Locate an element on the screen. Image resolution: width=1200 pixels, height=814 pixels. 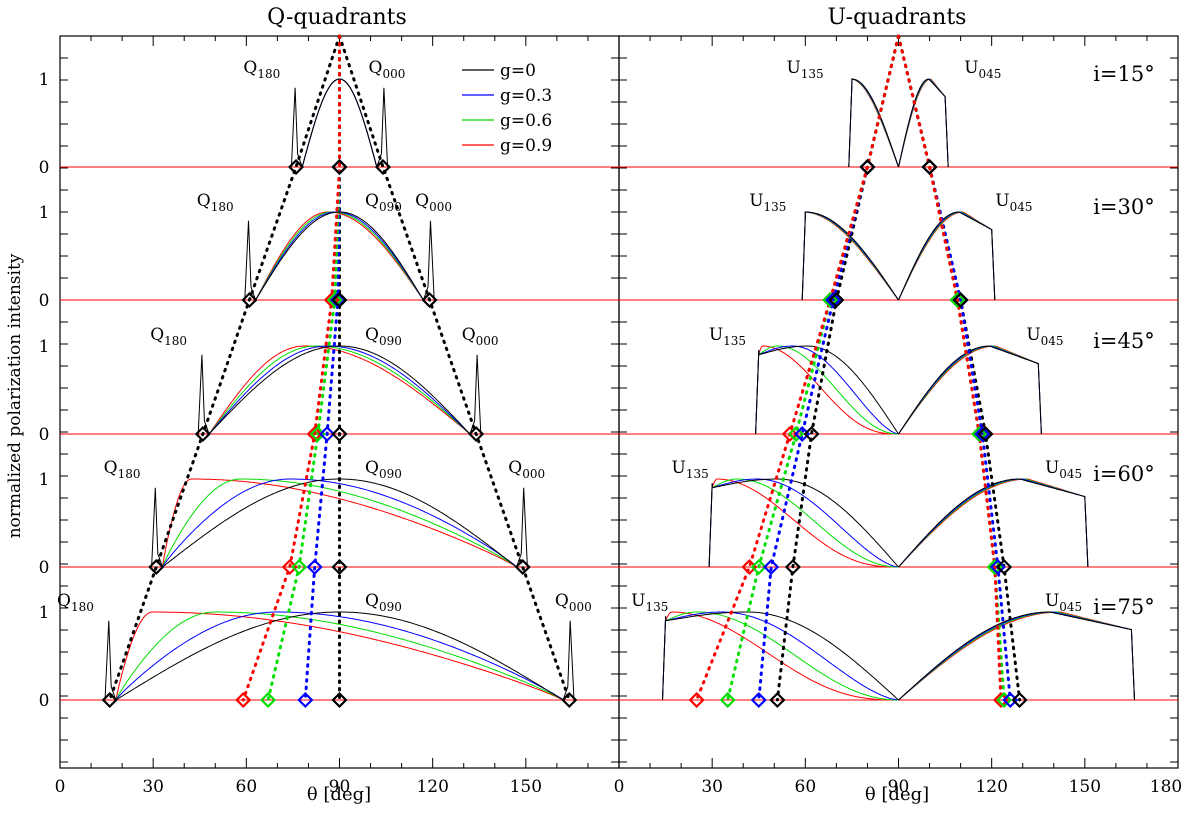
u-right-marker-trace-g0 is located at coordinates (959, 368).